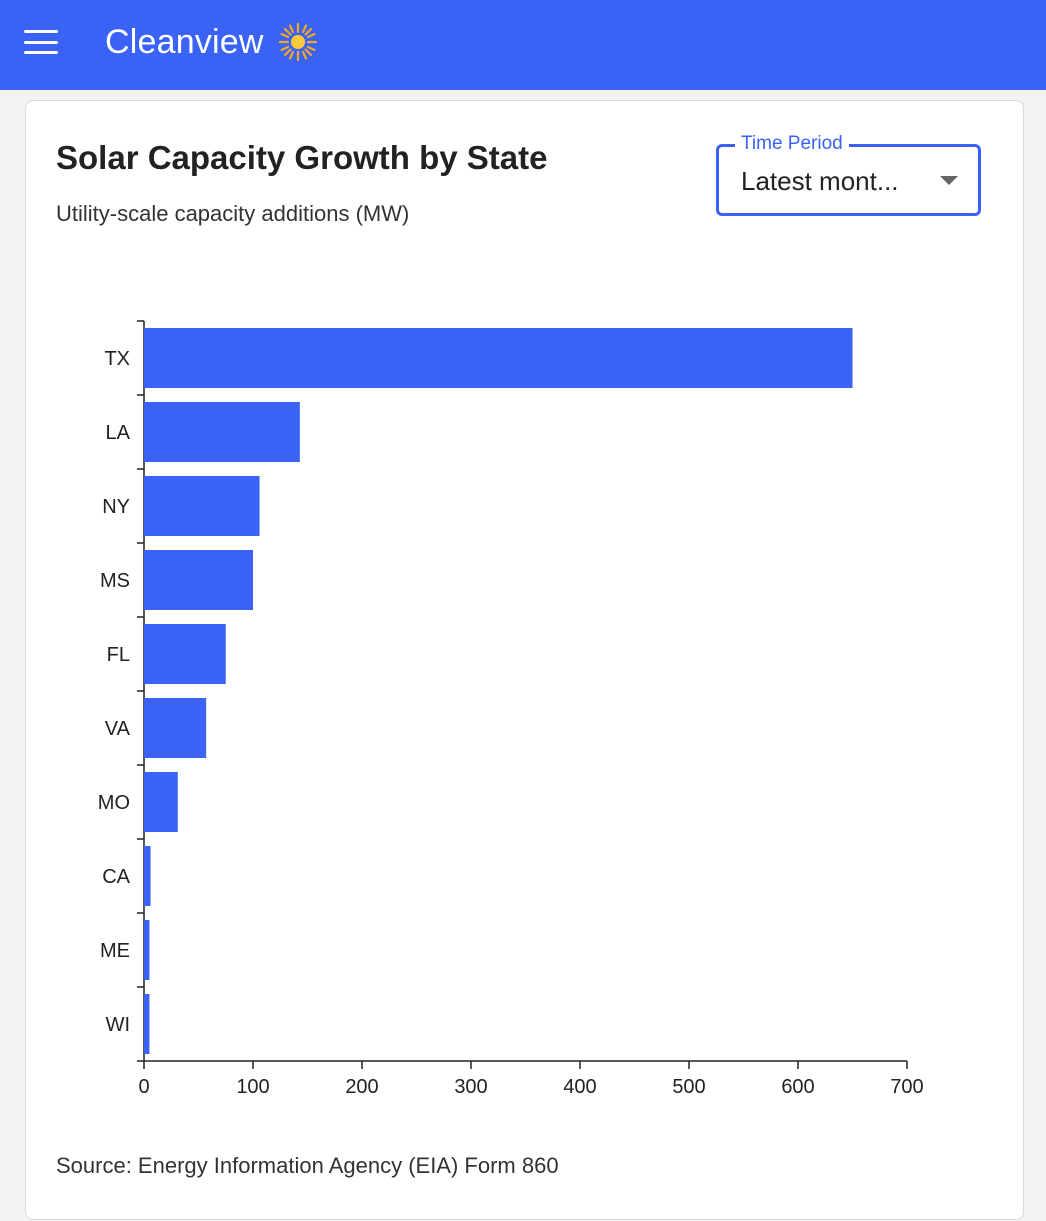  Describe the element at coordinates (185, 654) in the screenshot. I see `bar-fl` at that location.